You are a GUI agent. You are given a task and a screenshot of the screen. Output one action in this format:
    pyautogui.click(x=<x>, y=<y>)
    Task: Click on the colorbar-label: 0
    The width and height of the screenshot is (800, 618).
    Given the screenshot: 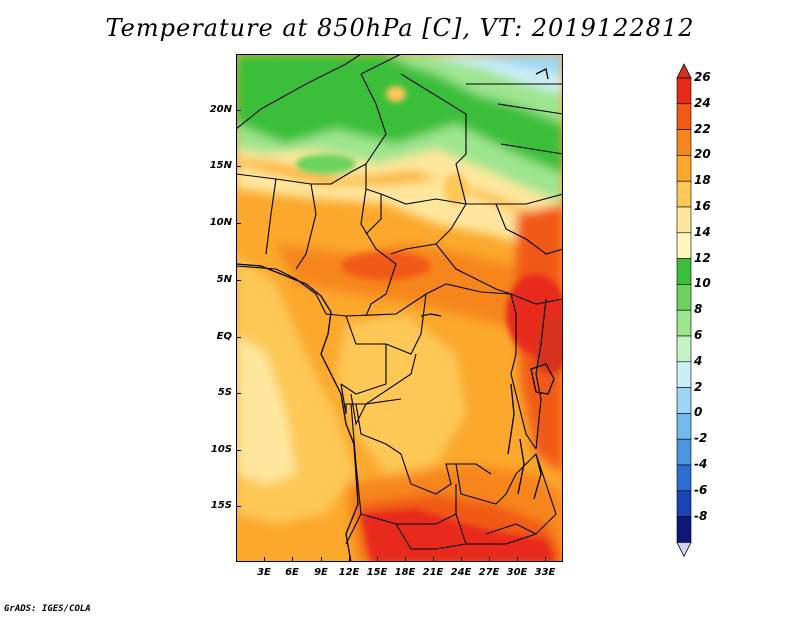 What is the action you would take?
    pyautogui.click(x=698, y=412)
    